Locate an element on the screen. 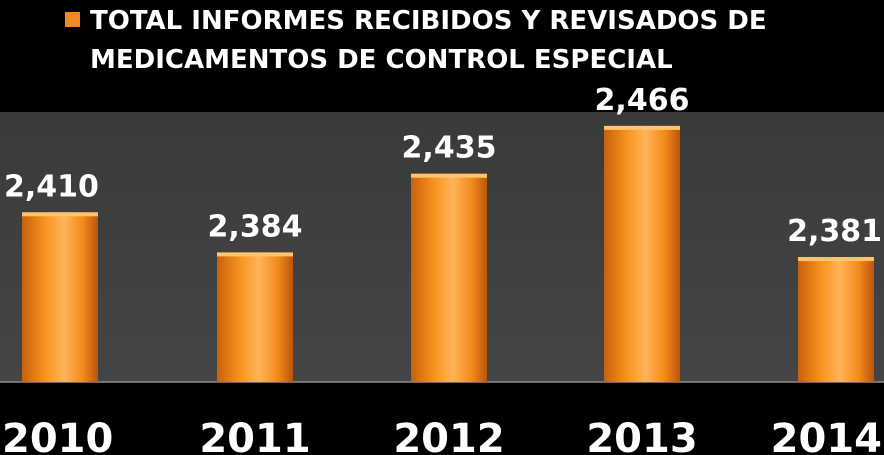 The width and height of the screenshot is (884, 455). value-label-2012: 2,435 is located at coordinates (449, 148).